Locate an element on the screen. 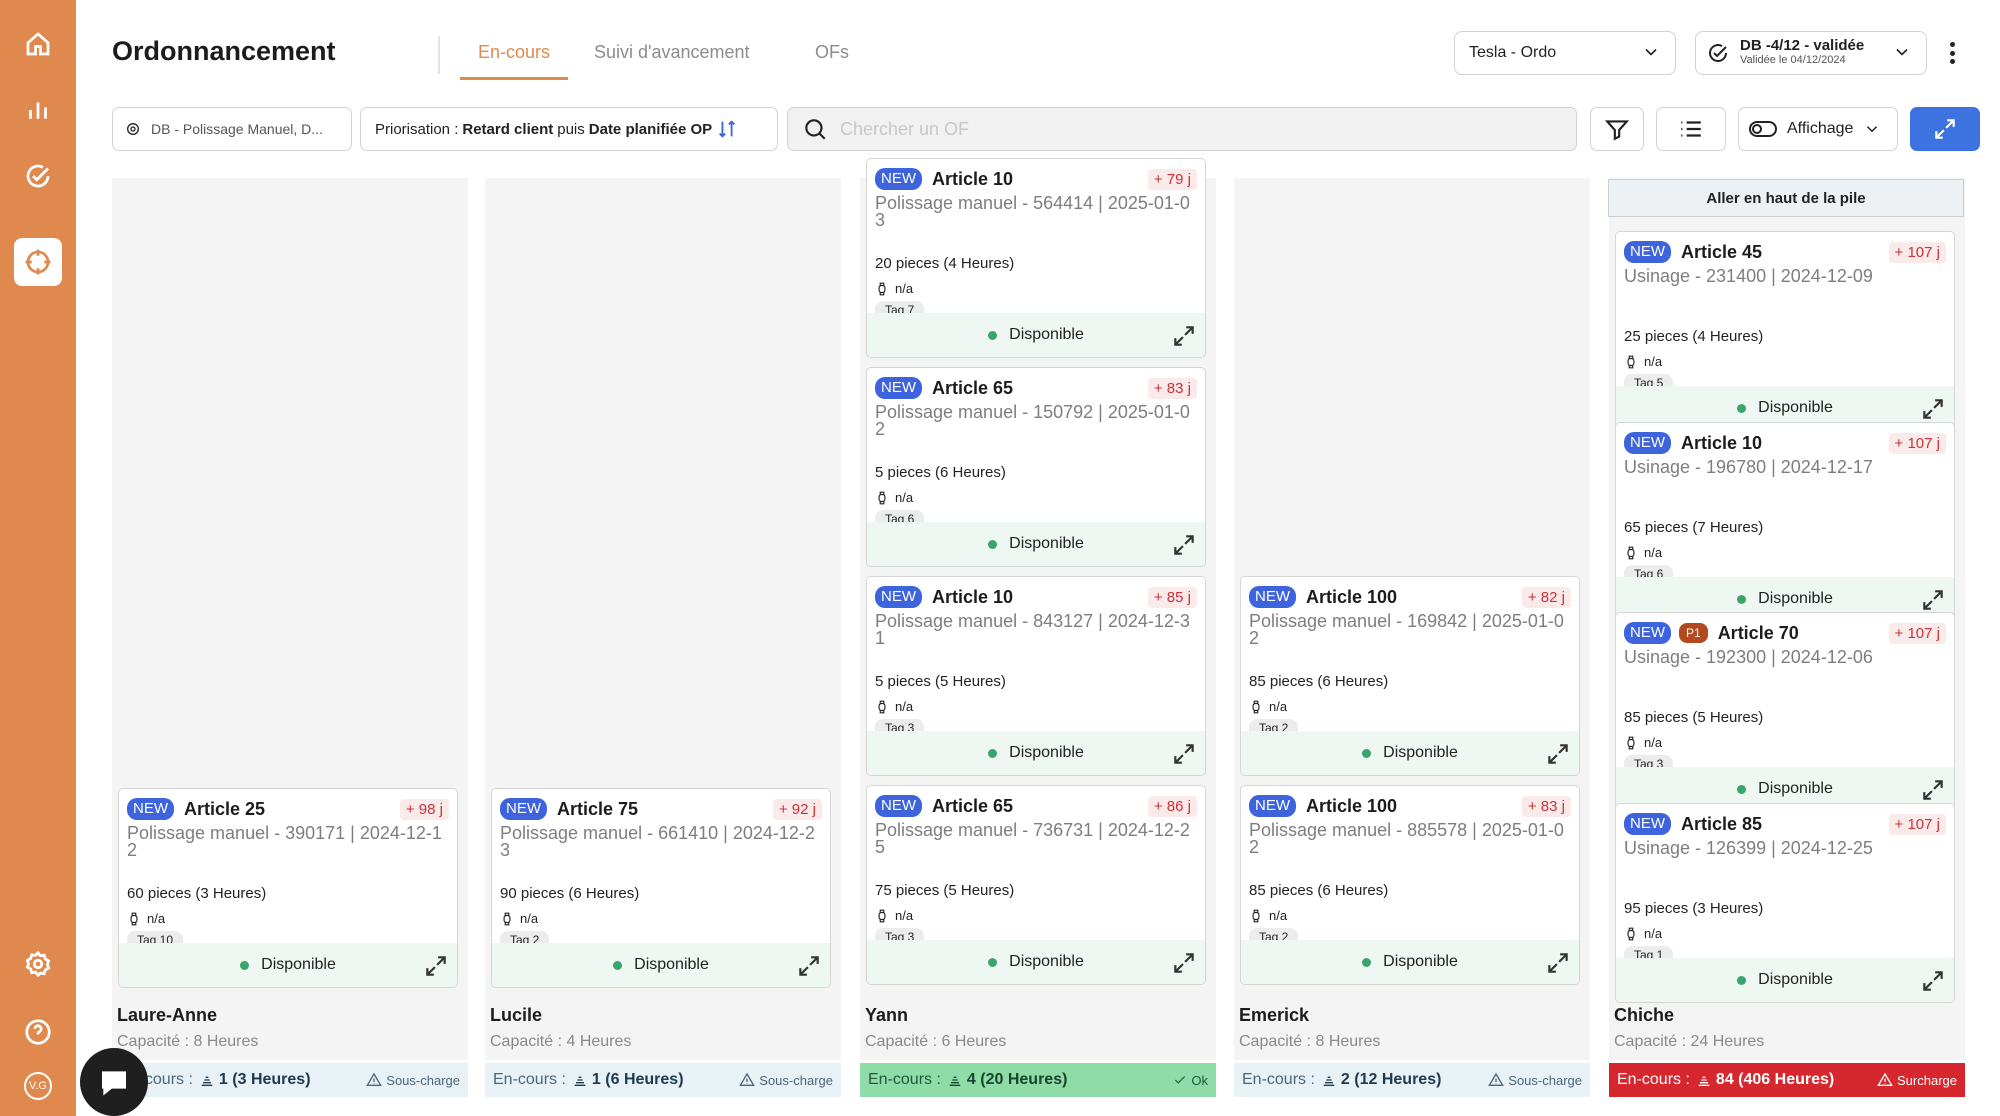 This screenshot has height=1116, width=2000. priority-badge: P1 is located at coordinates (1693, 633).